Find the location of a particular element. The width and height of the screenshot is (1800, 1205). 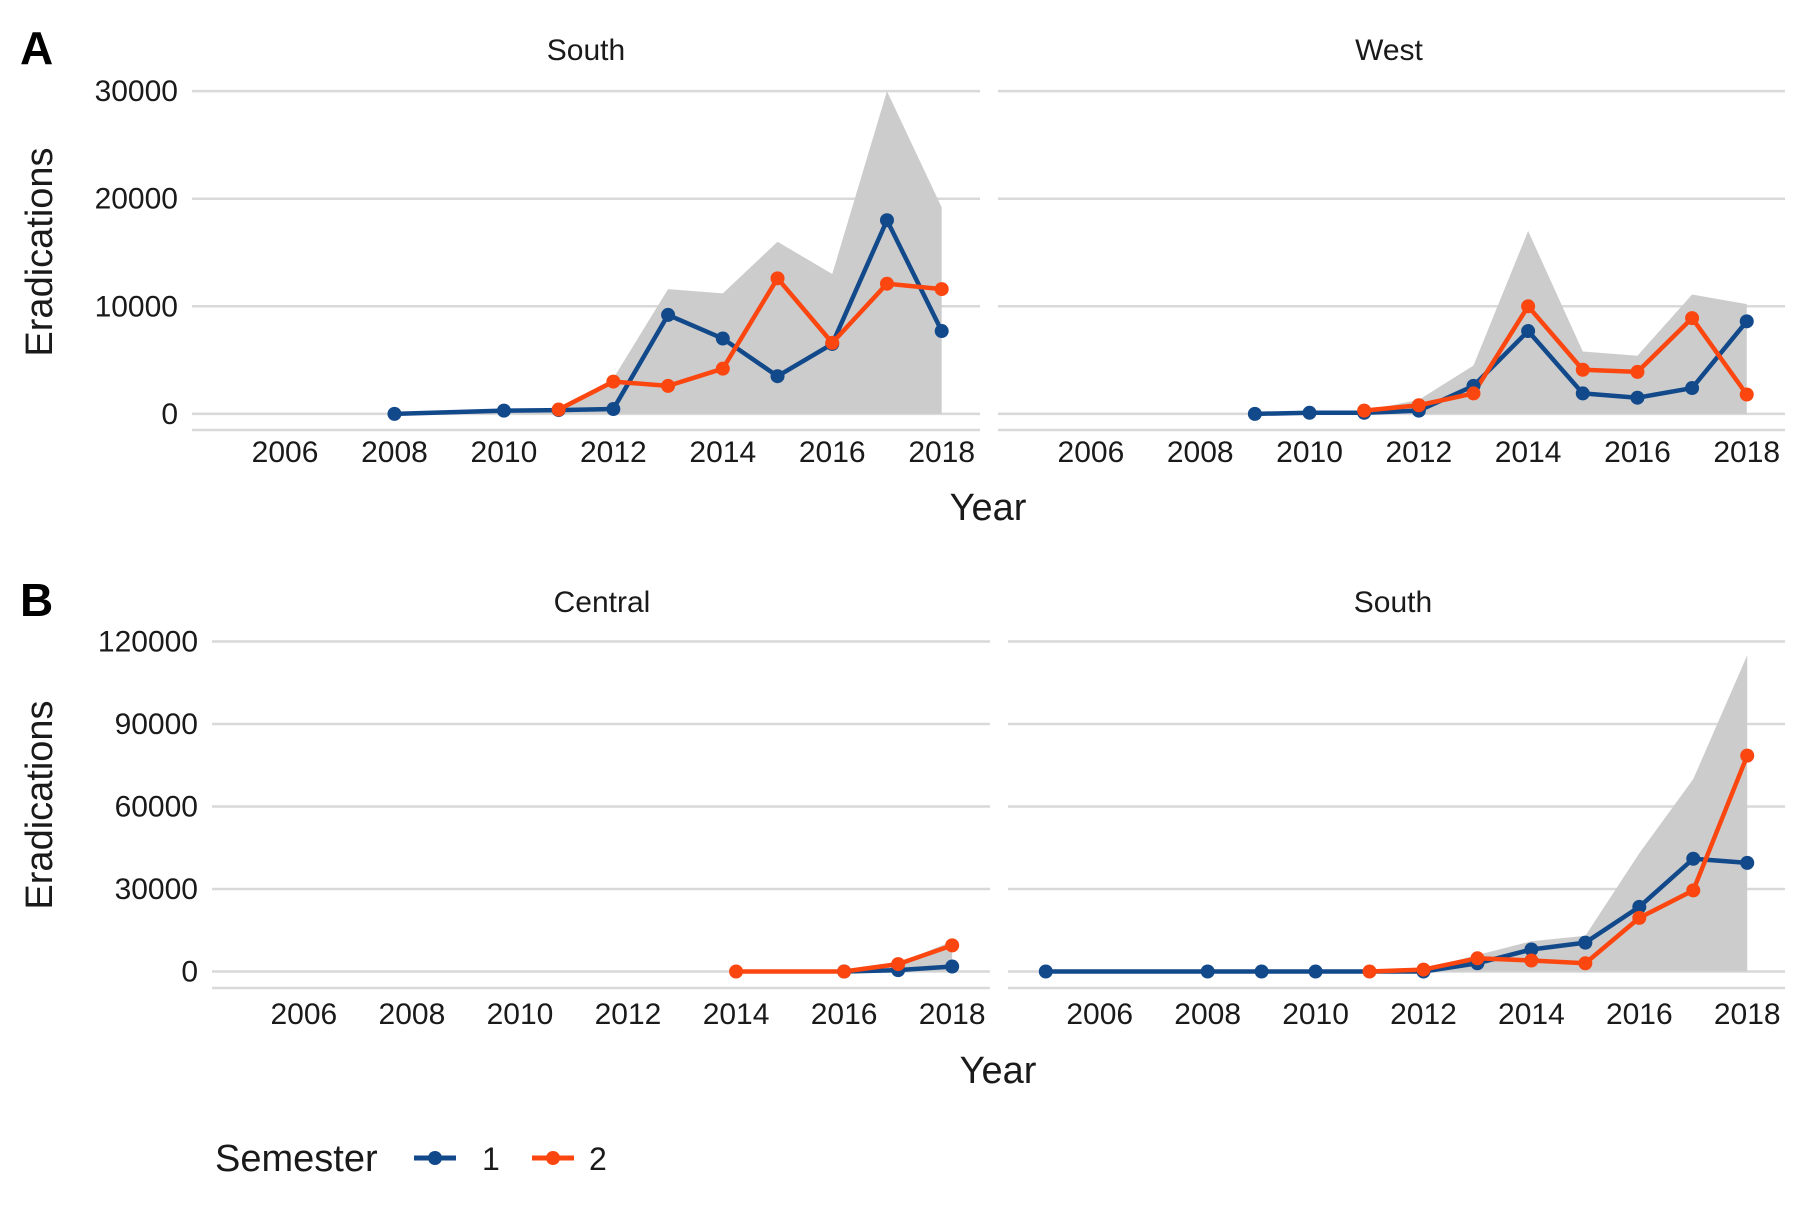

legend-key-2-point is located at coordinates (553, 1158).